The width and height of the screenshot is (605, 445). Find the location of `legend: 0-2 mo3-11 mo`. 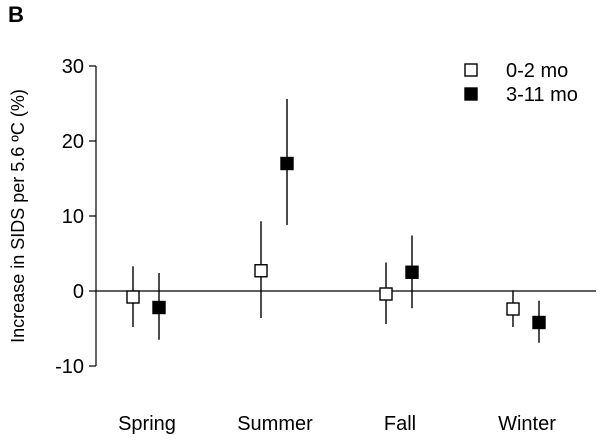

legend: 0-2 mo3-11 mo is located at coordinates (521, 83).